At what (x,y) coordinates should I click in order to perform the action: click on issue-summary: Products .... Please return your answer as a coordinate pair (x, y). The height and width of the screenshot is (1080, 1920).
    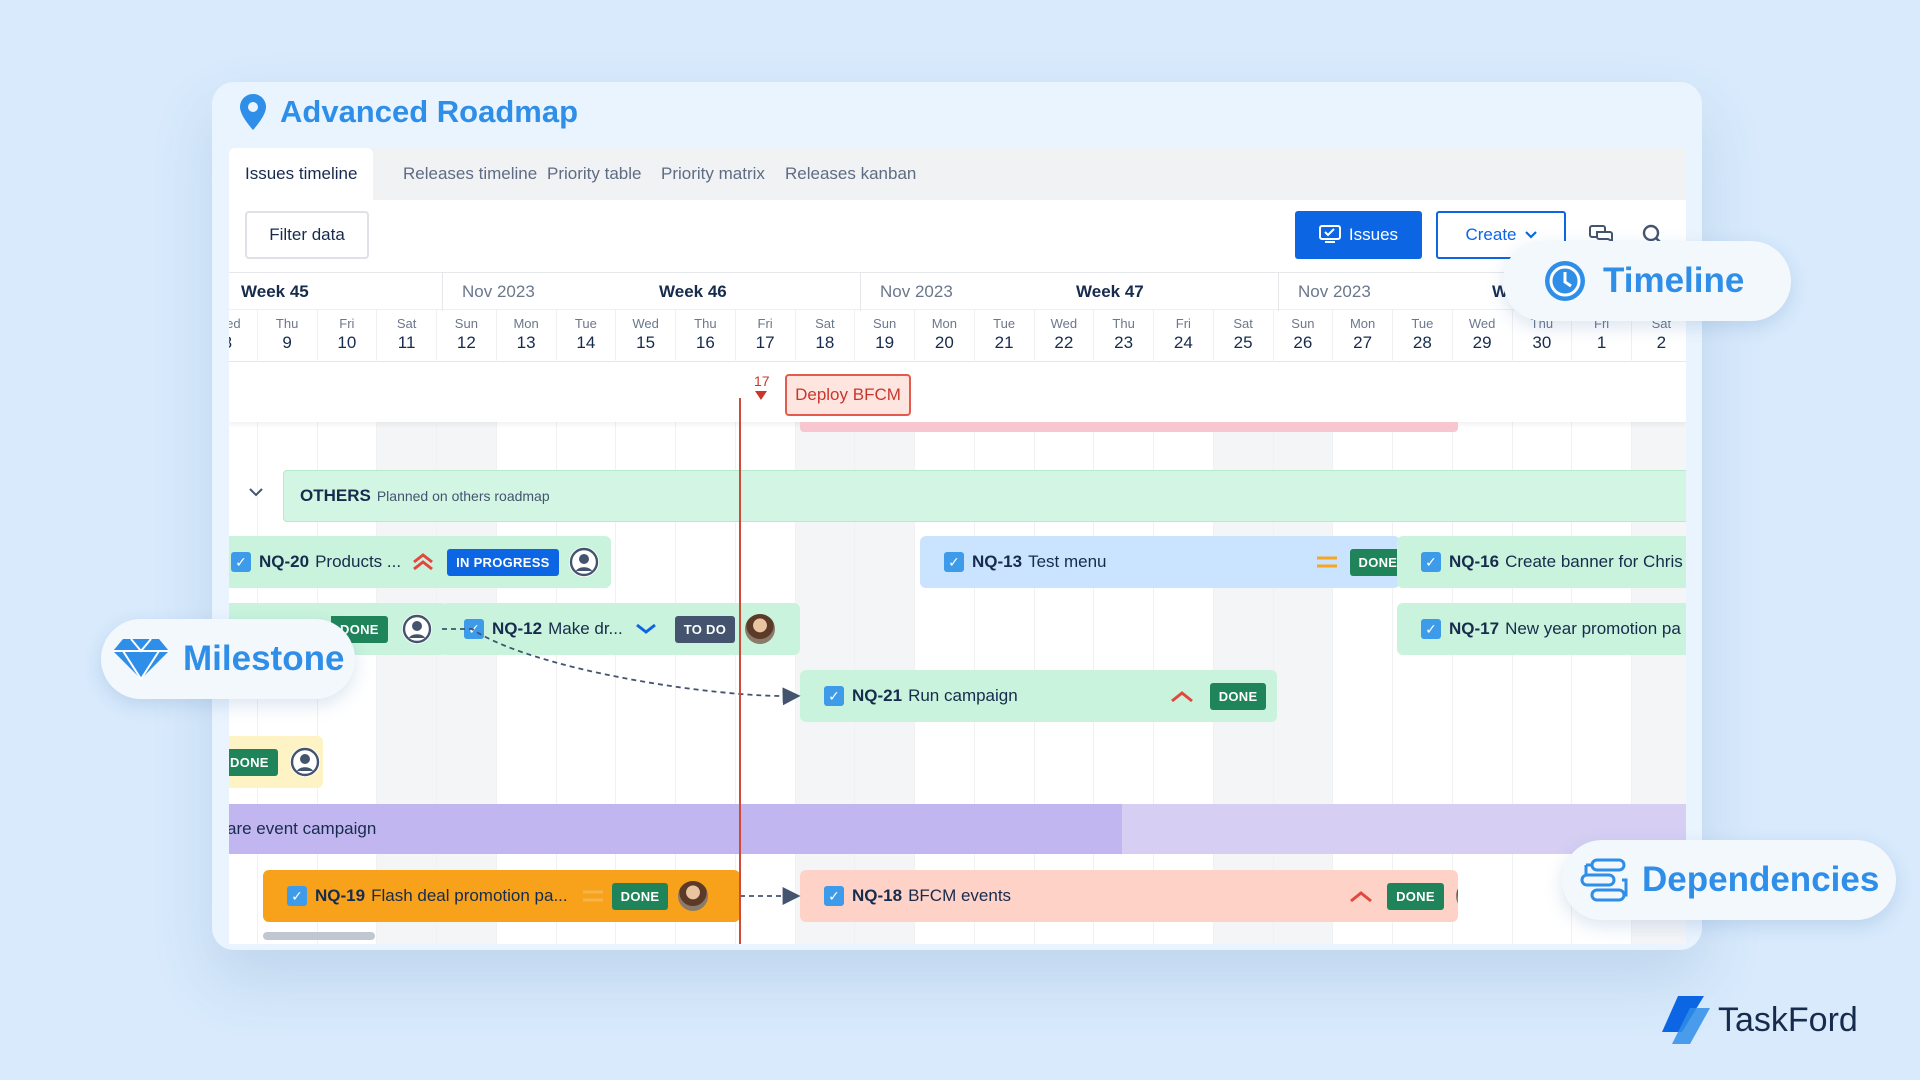
    Looking at the image, I should click on (358, 561).